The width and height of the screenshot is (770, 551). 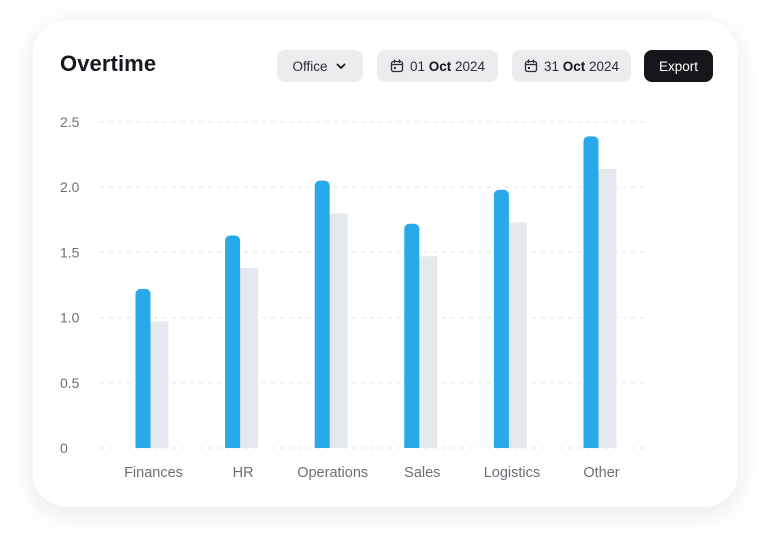 I want to click on y-tick-label: 2.0, so click(x=70, y=187).